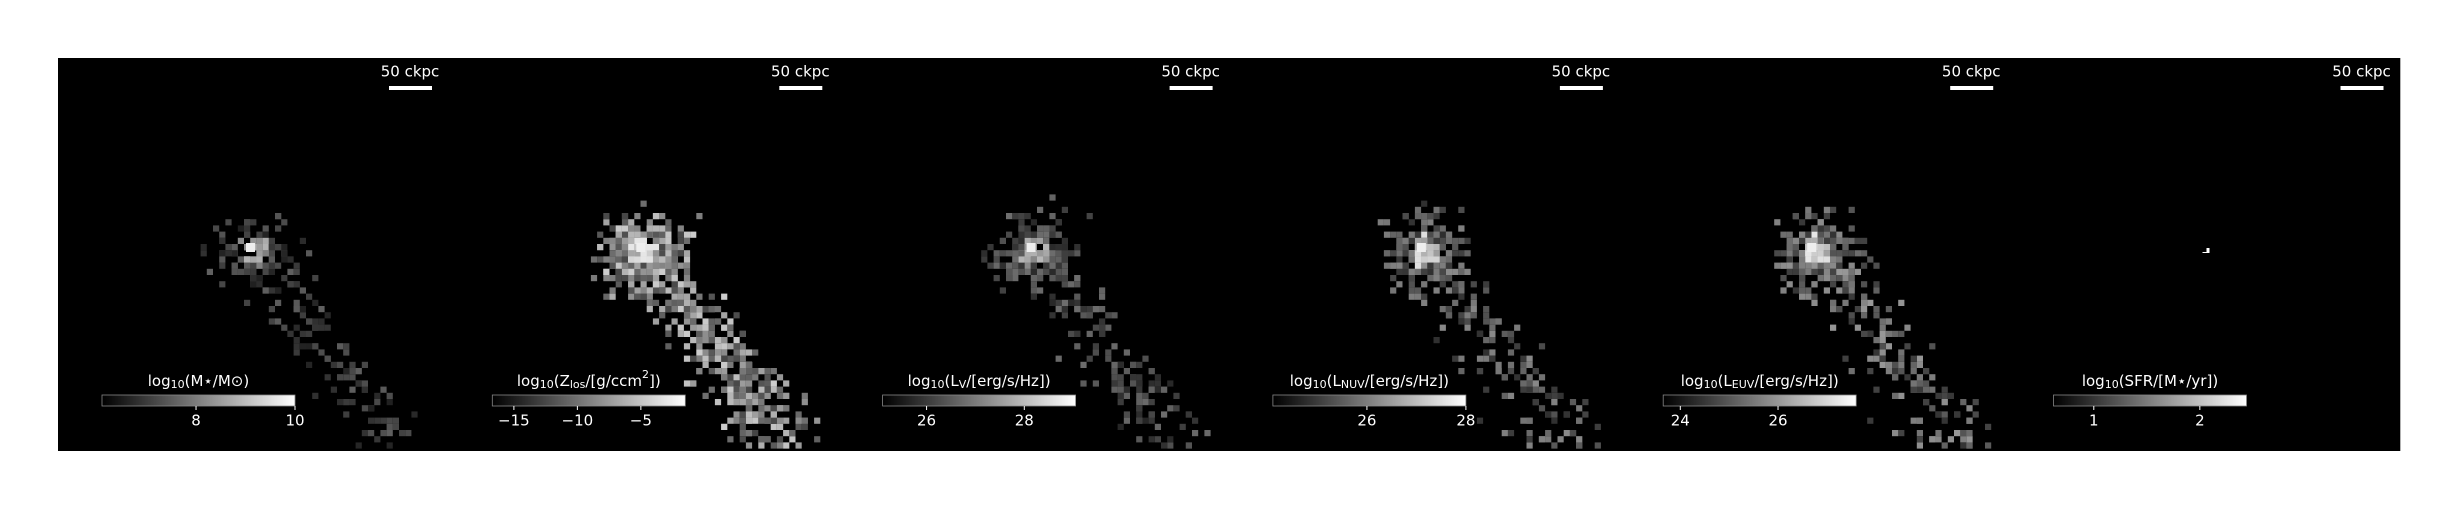 The height and width of the screenshot is (507, 2444). What do you see at coordinates (253, 254) in the screenshot?
I see `panel-background` at bounding box center [253, 254].